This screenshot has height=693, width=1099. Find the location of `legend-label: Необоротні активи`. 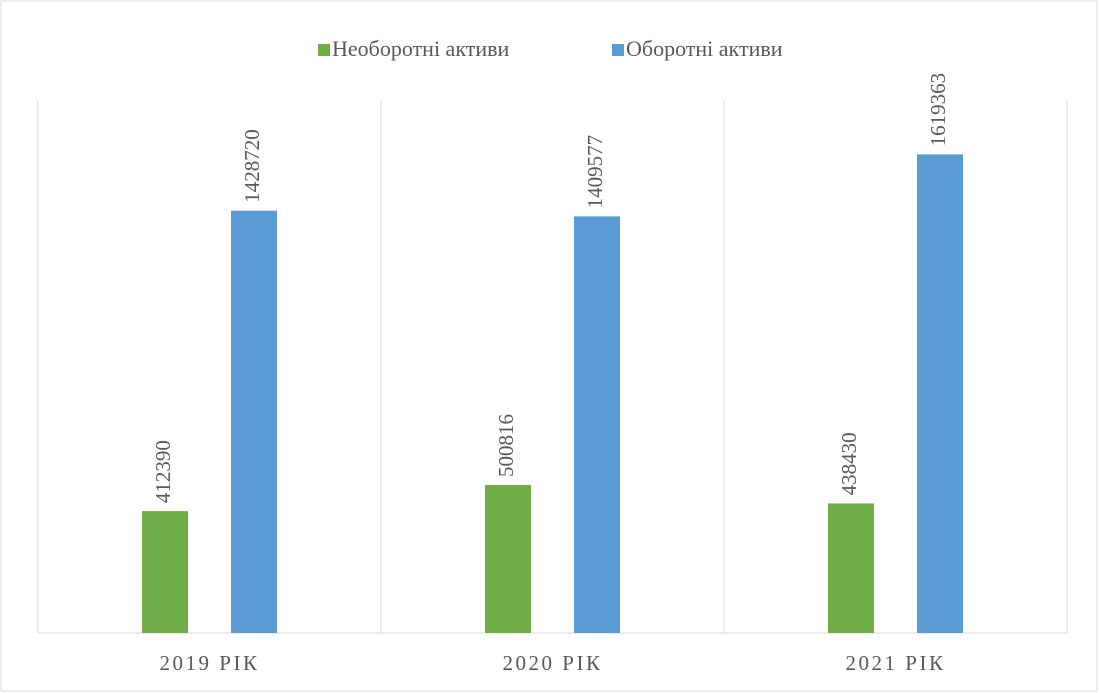

legend-label: Необоротні активи is located at coordinates (420, 48).